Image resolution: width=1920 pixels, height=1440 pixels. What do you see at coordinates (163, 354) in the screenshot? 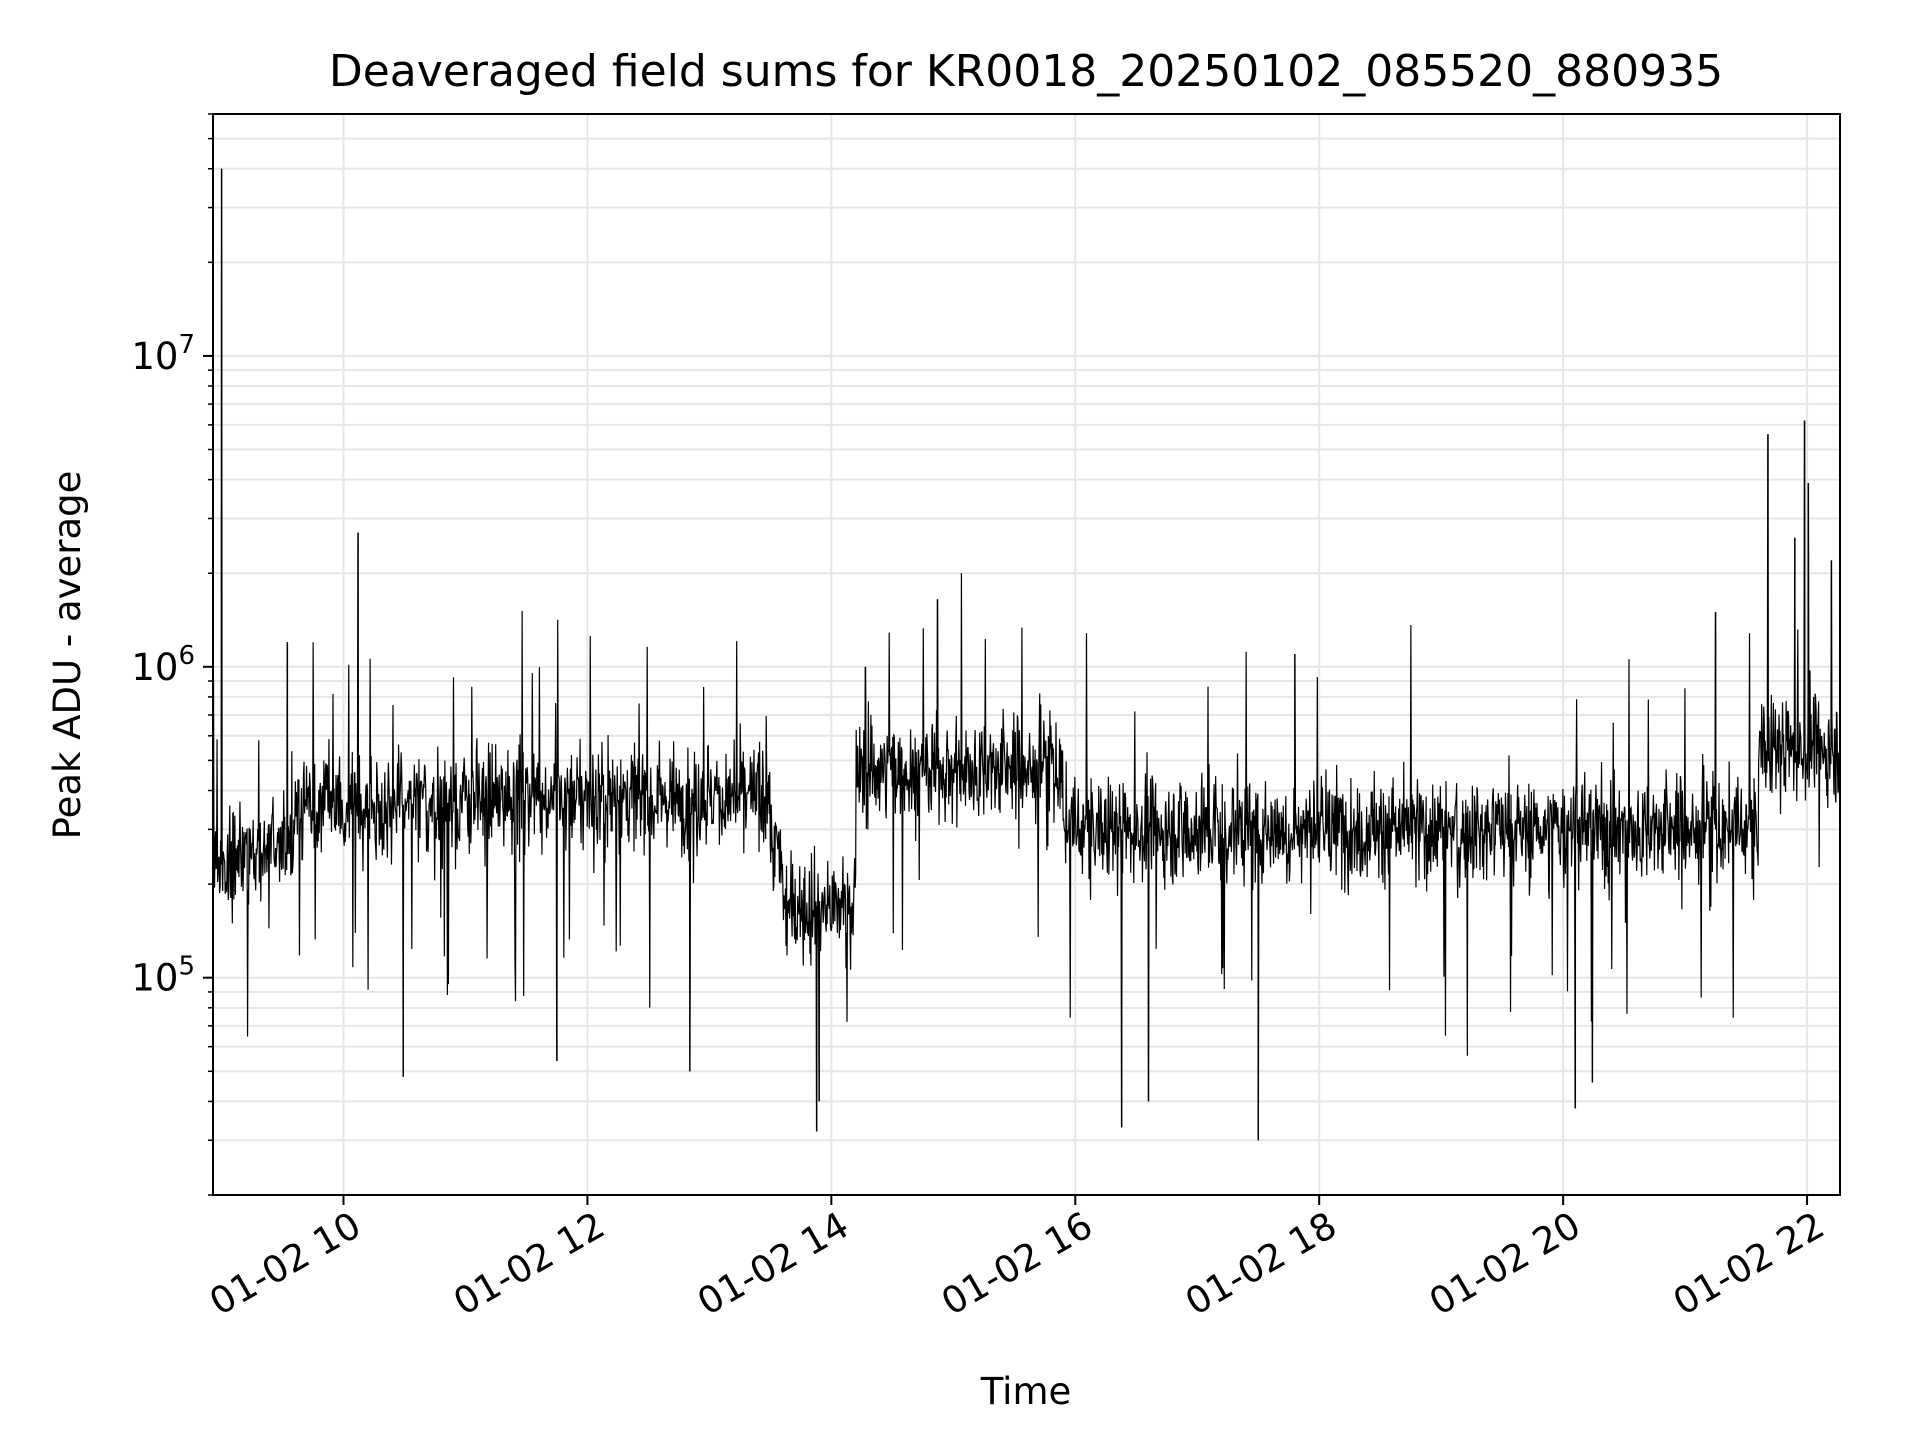
I see `y-tick-label: 107` at bounding box center [163, 354].